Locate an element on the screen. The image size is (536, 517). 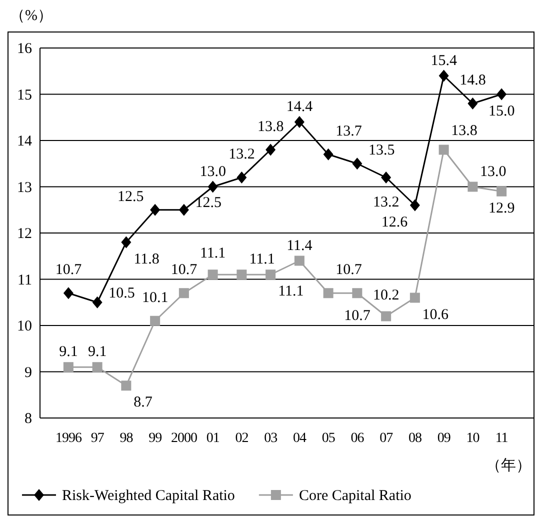
data-label: 10.5 is located at coordinates (121, 293).